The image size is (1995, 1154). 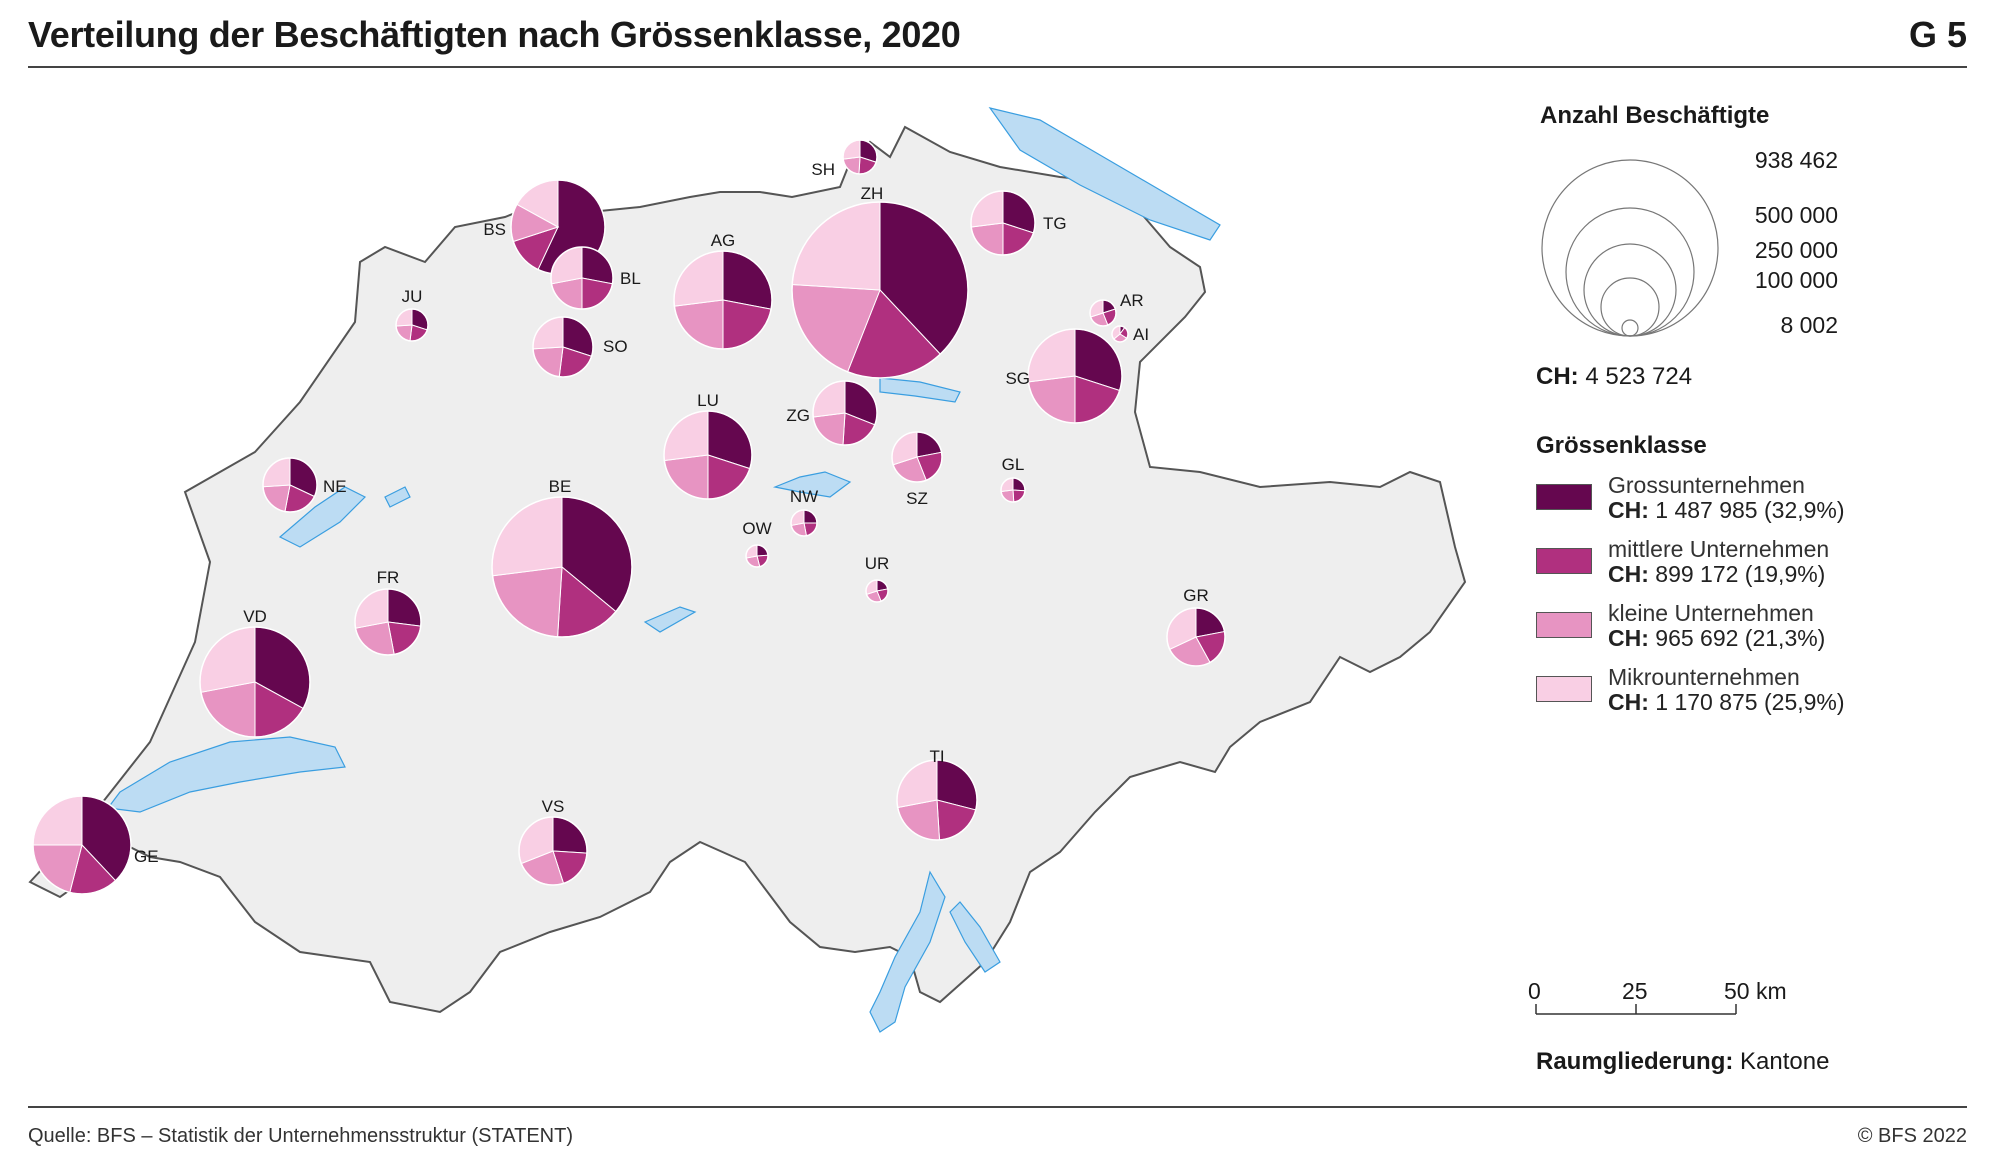 I want to click on header-rule, so click(x=997, y=67).